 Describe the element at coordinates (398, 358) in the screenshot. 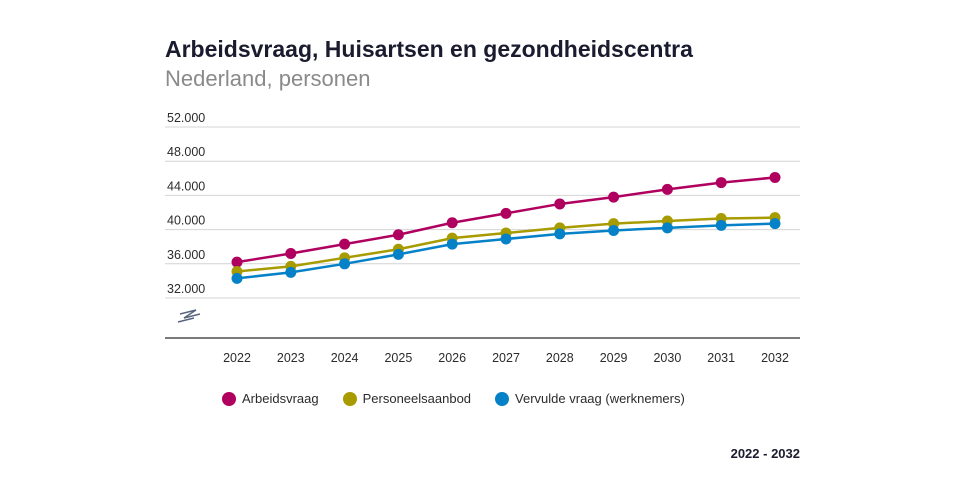

I see `x-tick-label: 2025` at that location.